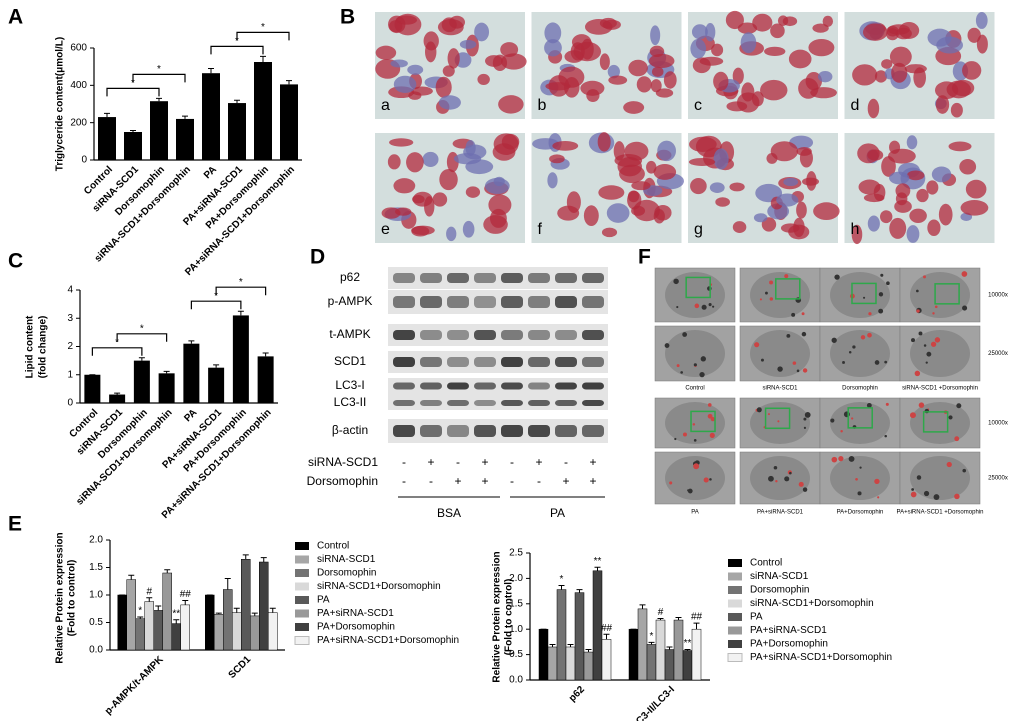 Image resolution: width=1020 pixels, height=721 pixels. What do you see at coordinates (347, 17) in the screenshot?
I see `panel-letter: B` at bounding box center [347, 17].